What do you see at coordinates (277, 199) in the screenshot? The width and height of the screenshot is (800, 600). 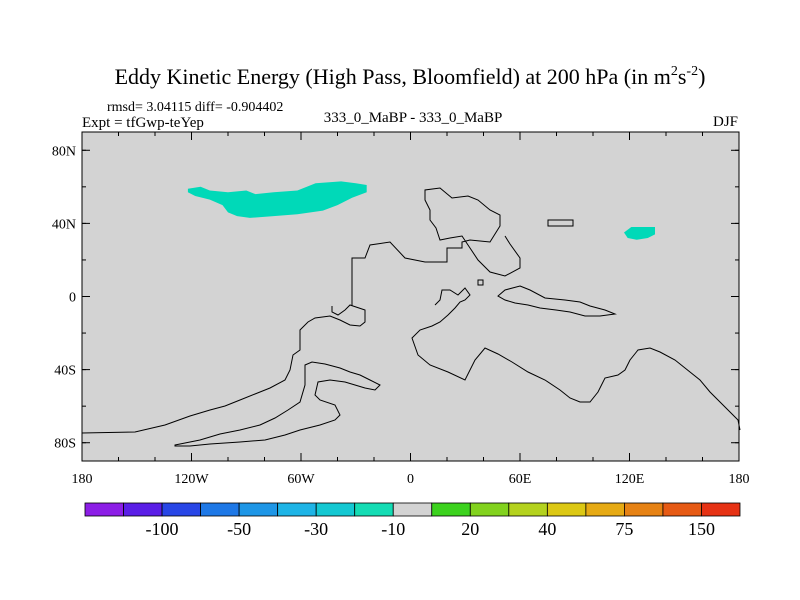 I see `north-atlantic-region` at bounding box center [277, 199].